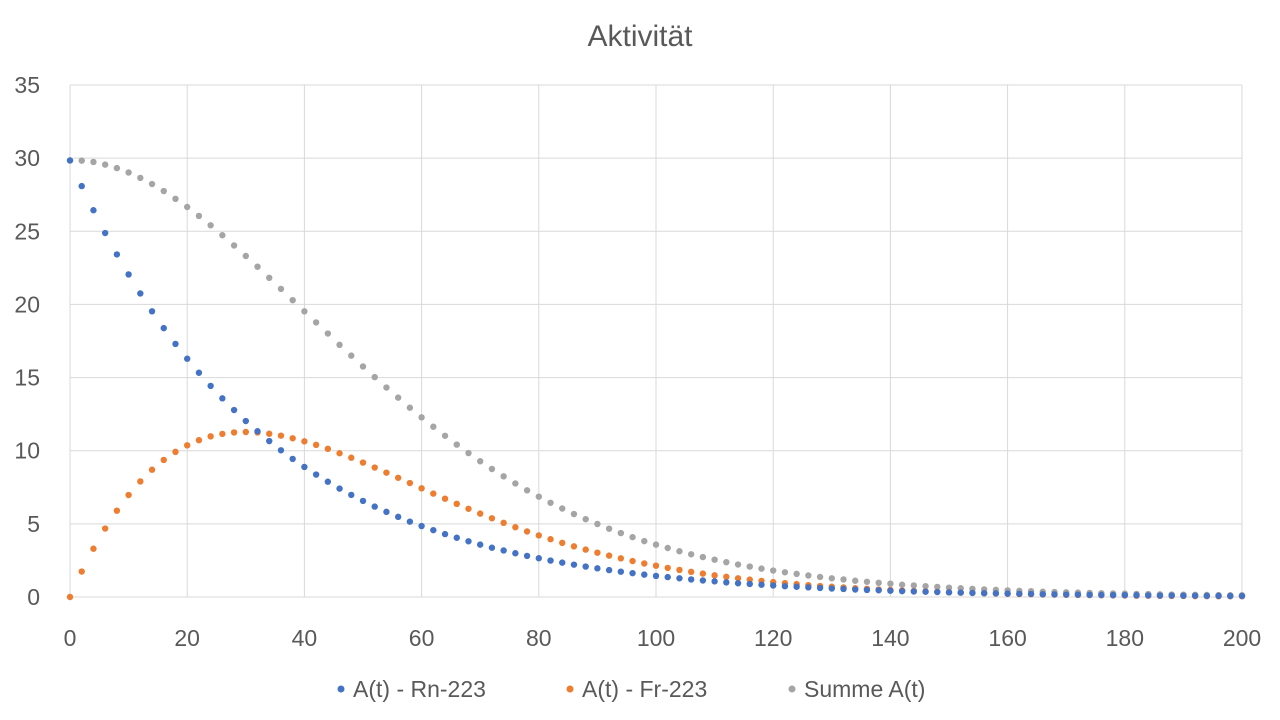  What do you see at coordinates (33, 524) in the screenshot?
I see `y-tick-label: 5` at bounding box center [33, 524].